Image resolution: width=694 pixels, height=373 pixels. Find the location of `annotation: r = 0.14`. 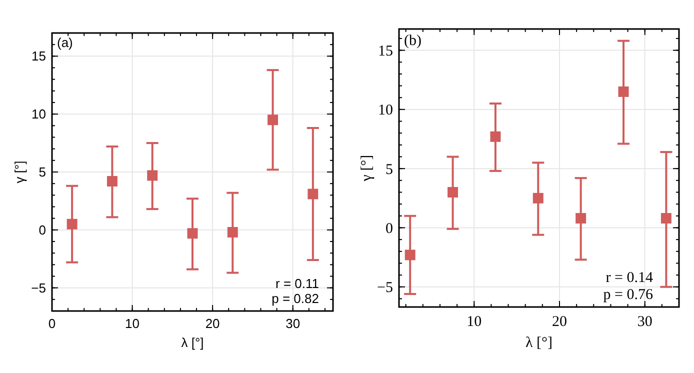

annotation: r = 0.14 is located at coordinates (630, 278).